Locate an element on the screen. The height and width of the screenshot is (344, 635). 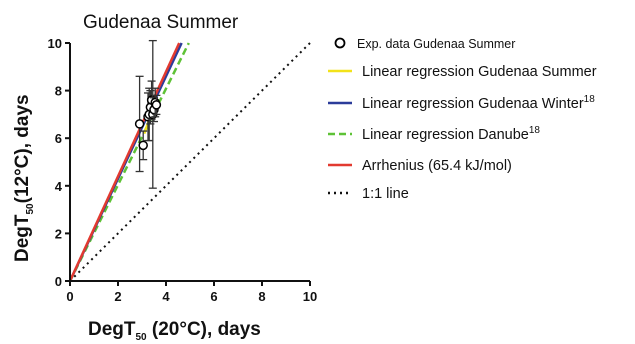
legend-label: Linear regression Gudenaa Summer is located at coordinates (479, 72).